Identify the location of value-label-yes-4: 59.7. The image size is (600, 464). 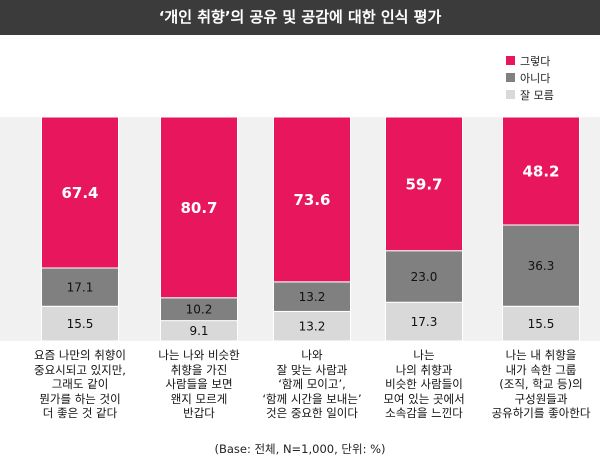
(423, 184).